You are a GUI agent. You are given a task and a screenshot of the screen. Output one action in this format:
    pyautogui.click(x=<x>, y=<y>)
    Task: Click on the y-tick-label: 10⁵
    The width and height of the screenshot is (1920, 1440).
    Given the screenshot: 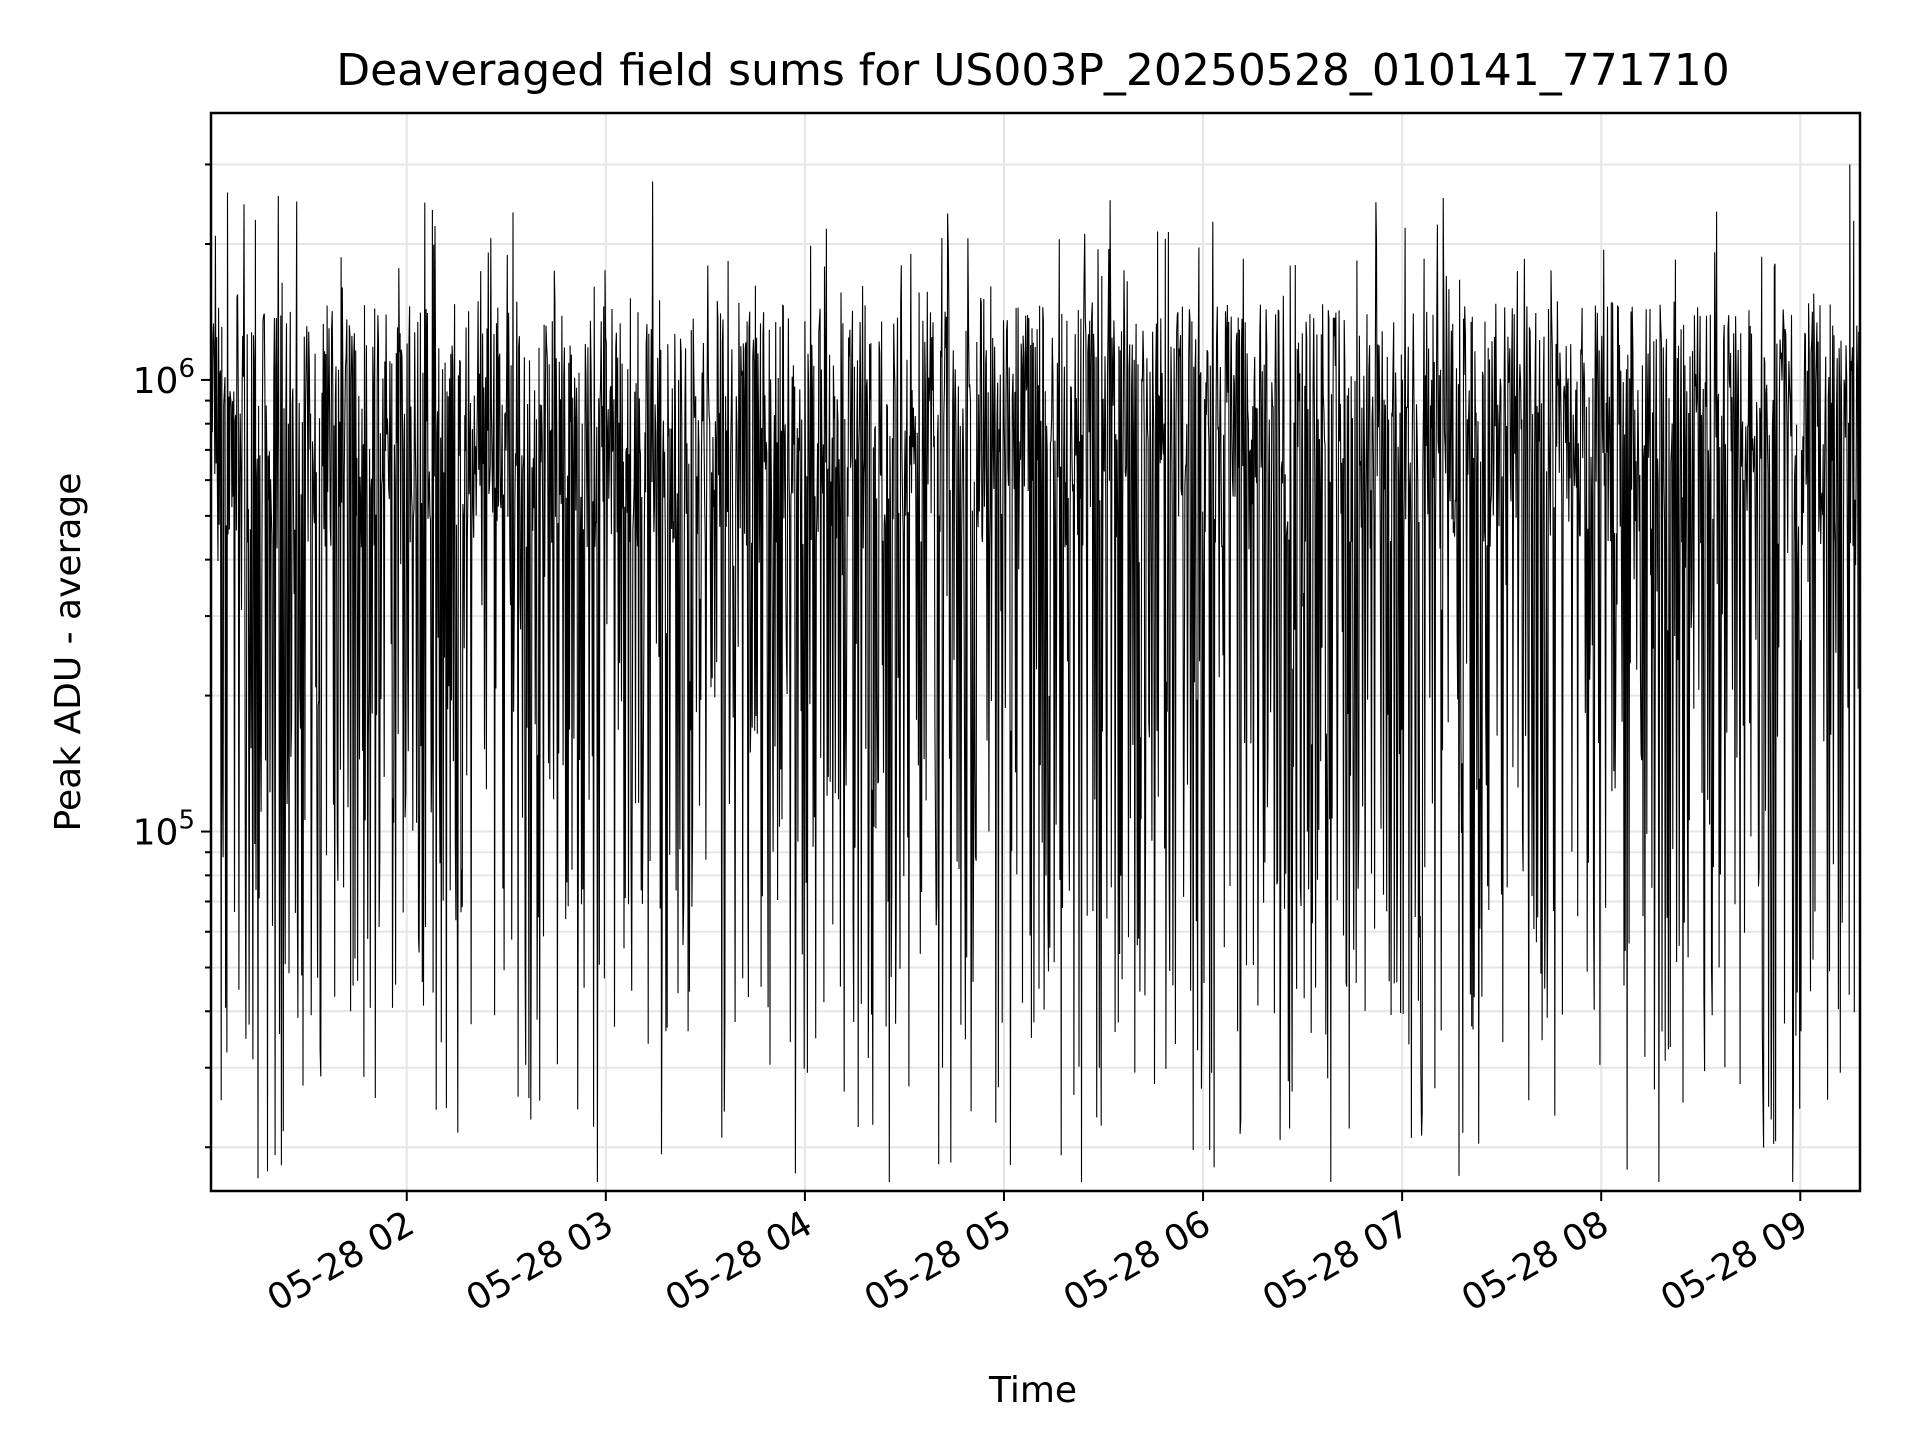 What is the action you would take?
    pyautogui.click(x=164, y=830)
    